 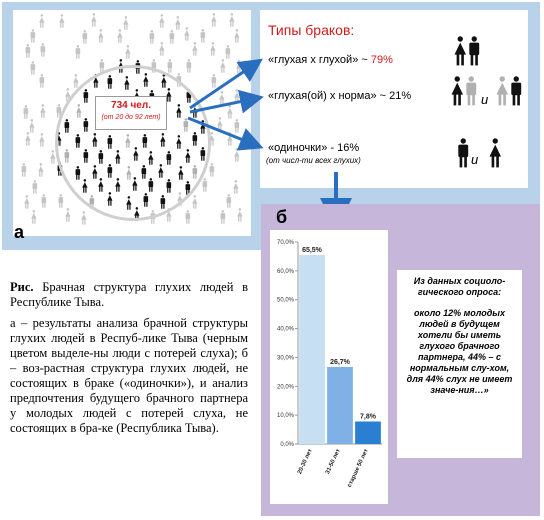 I want to click on panel-a-label: а, so click(x=19, y=232).